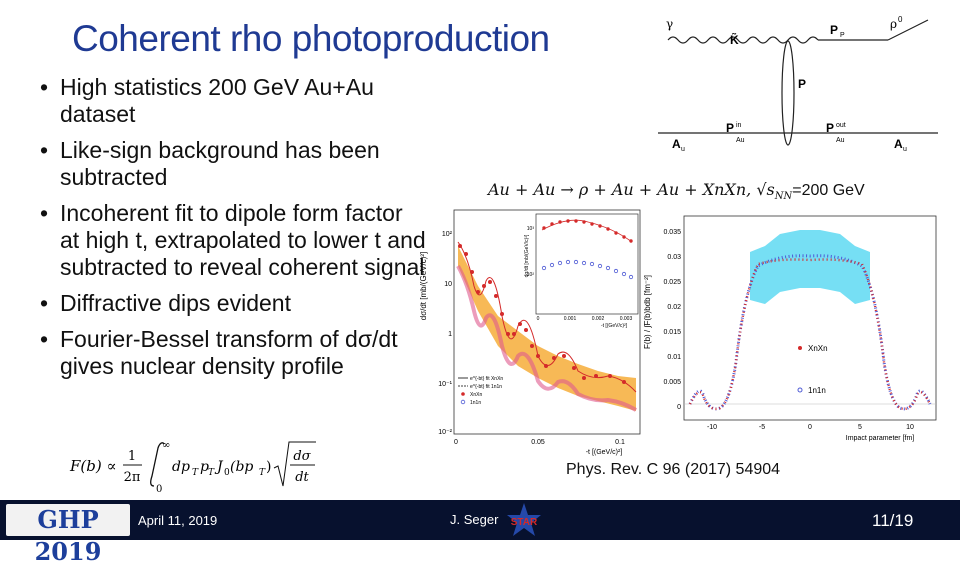  What do you see at coordinates (587, 269) in the screenshot?
I see `inset-1n1n-points` at bounding box center [587, 269].